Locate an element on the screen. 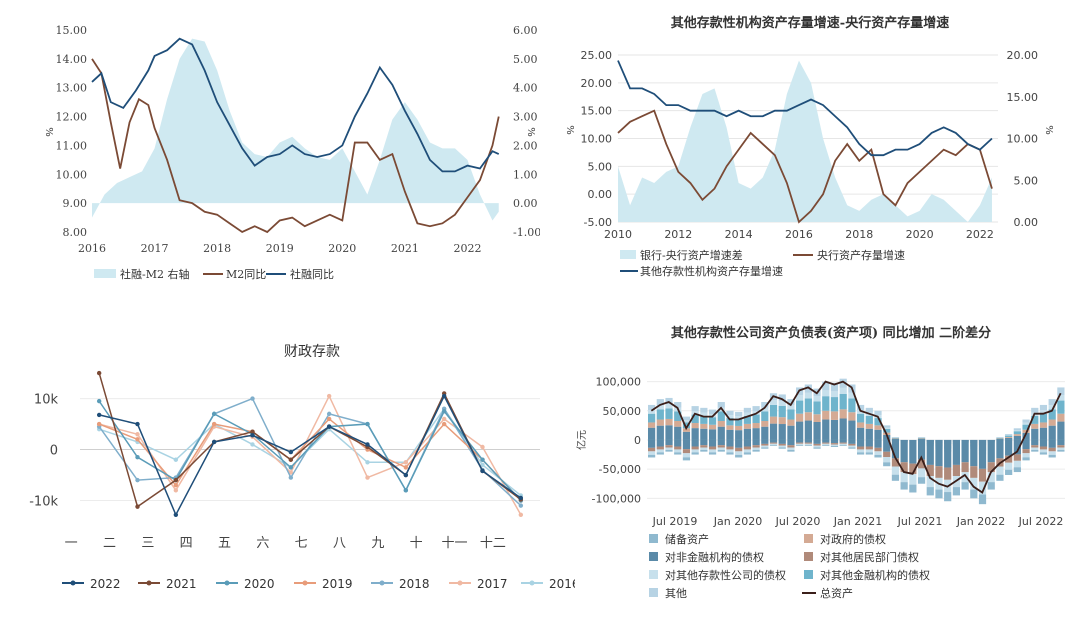 This screenshot has width=1080, height=629. legend-label: 银行-央行资产增速差 is located at coordinates (691, 255).